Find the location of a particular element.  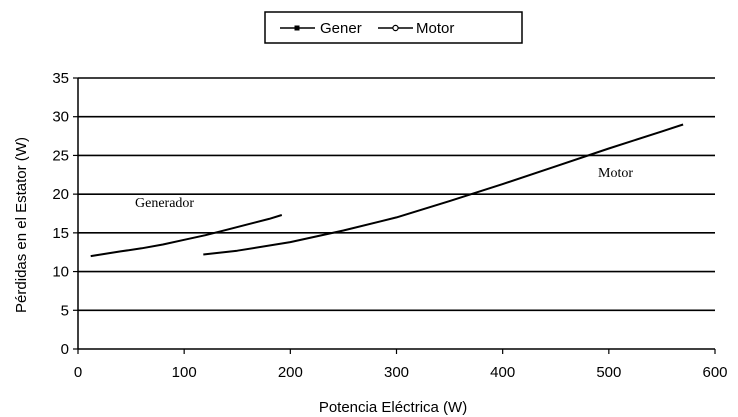

x-axis-title: Potencia Eléctrica (W) is located at coordinates (393, 407).